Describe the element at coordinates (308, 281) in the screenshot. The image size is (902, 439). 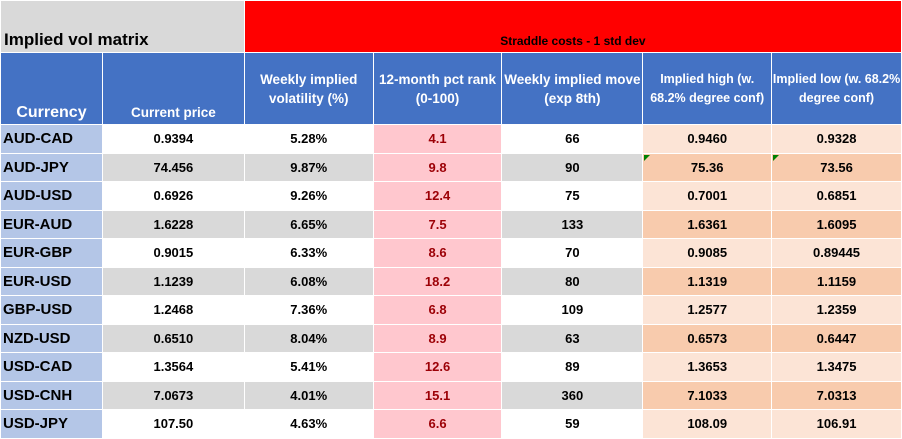
I see `volatility-cell: 6.08%` at that location.